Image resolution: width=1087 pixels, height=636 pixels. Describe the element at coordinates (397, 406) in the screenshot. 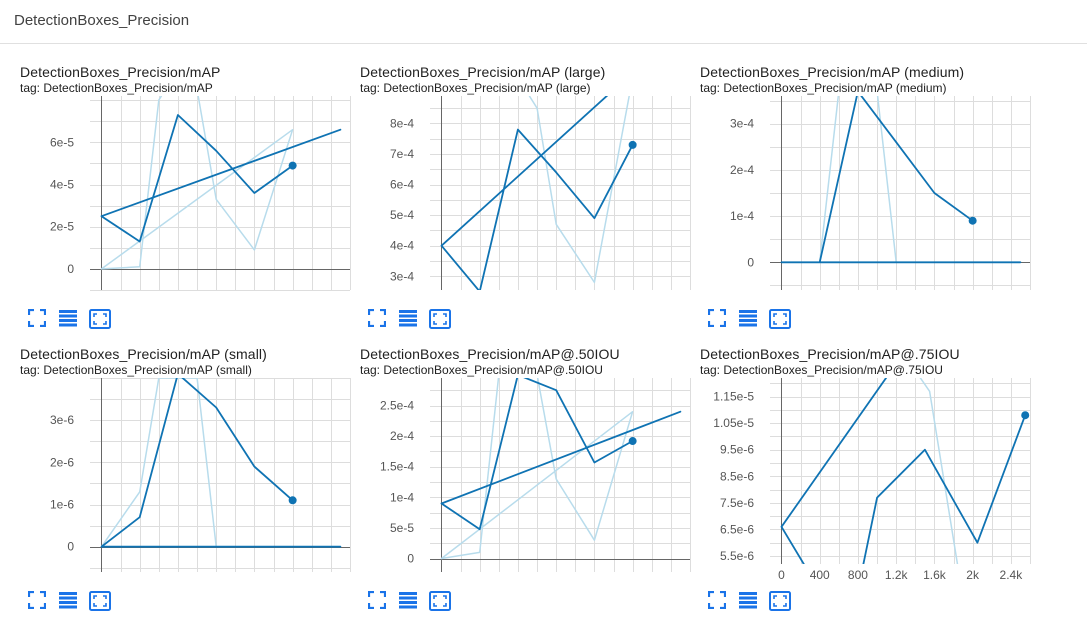

I see `y-tick-label: 2.5e-4` at that location.